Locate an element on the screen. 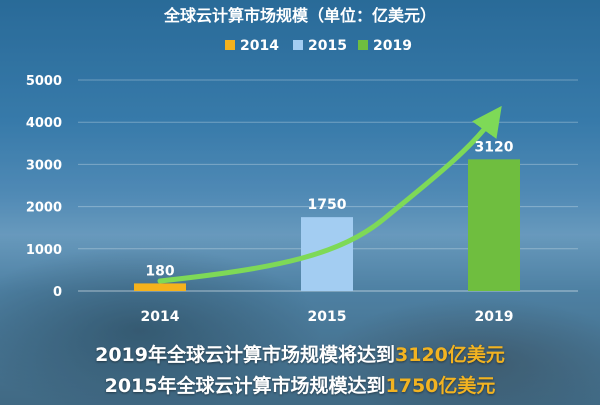 Image resolution: width=600 pixels, height=405 pixels. y-tick-label-0: 0 is located at coordinates (57, 292).